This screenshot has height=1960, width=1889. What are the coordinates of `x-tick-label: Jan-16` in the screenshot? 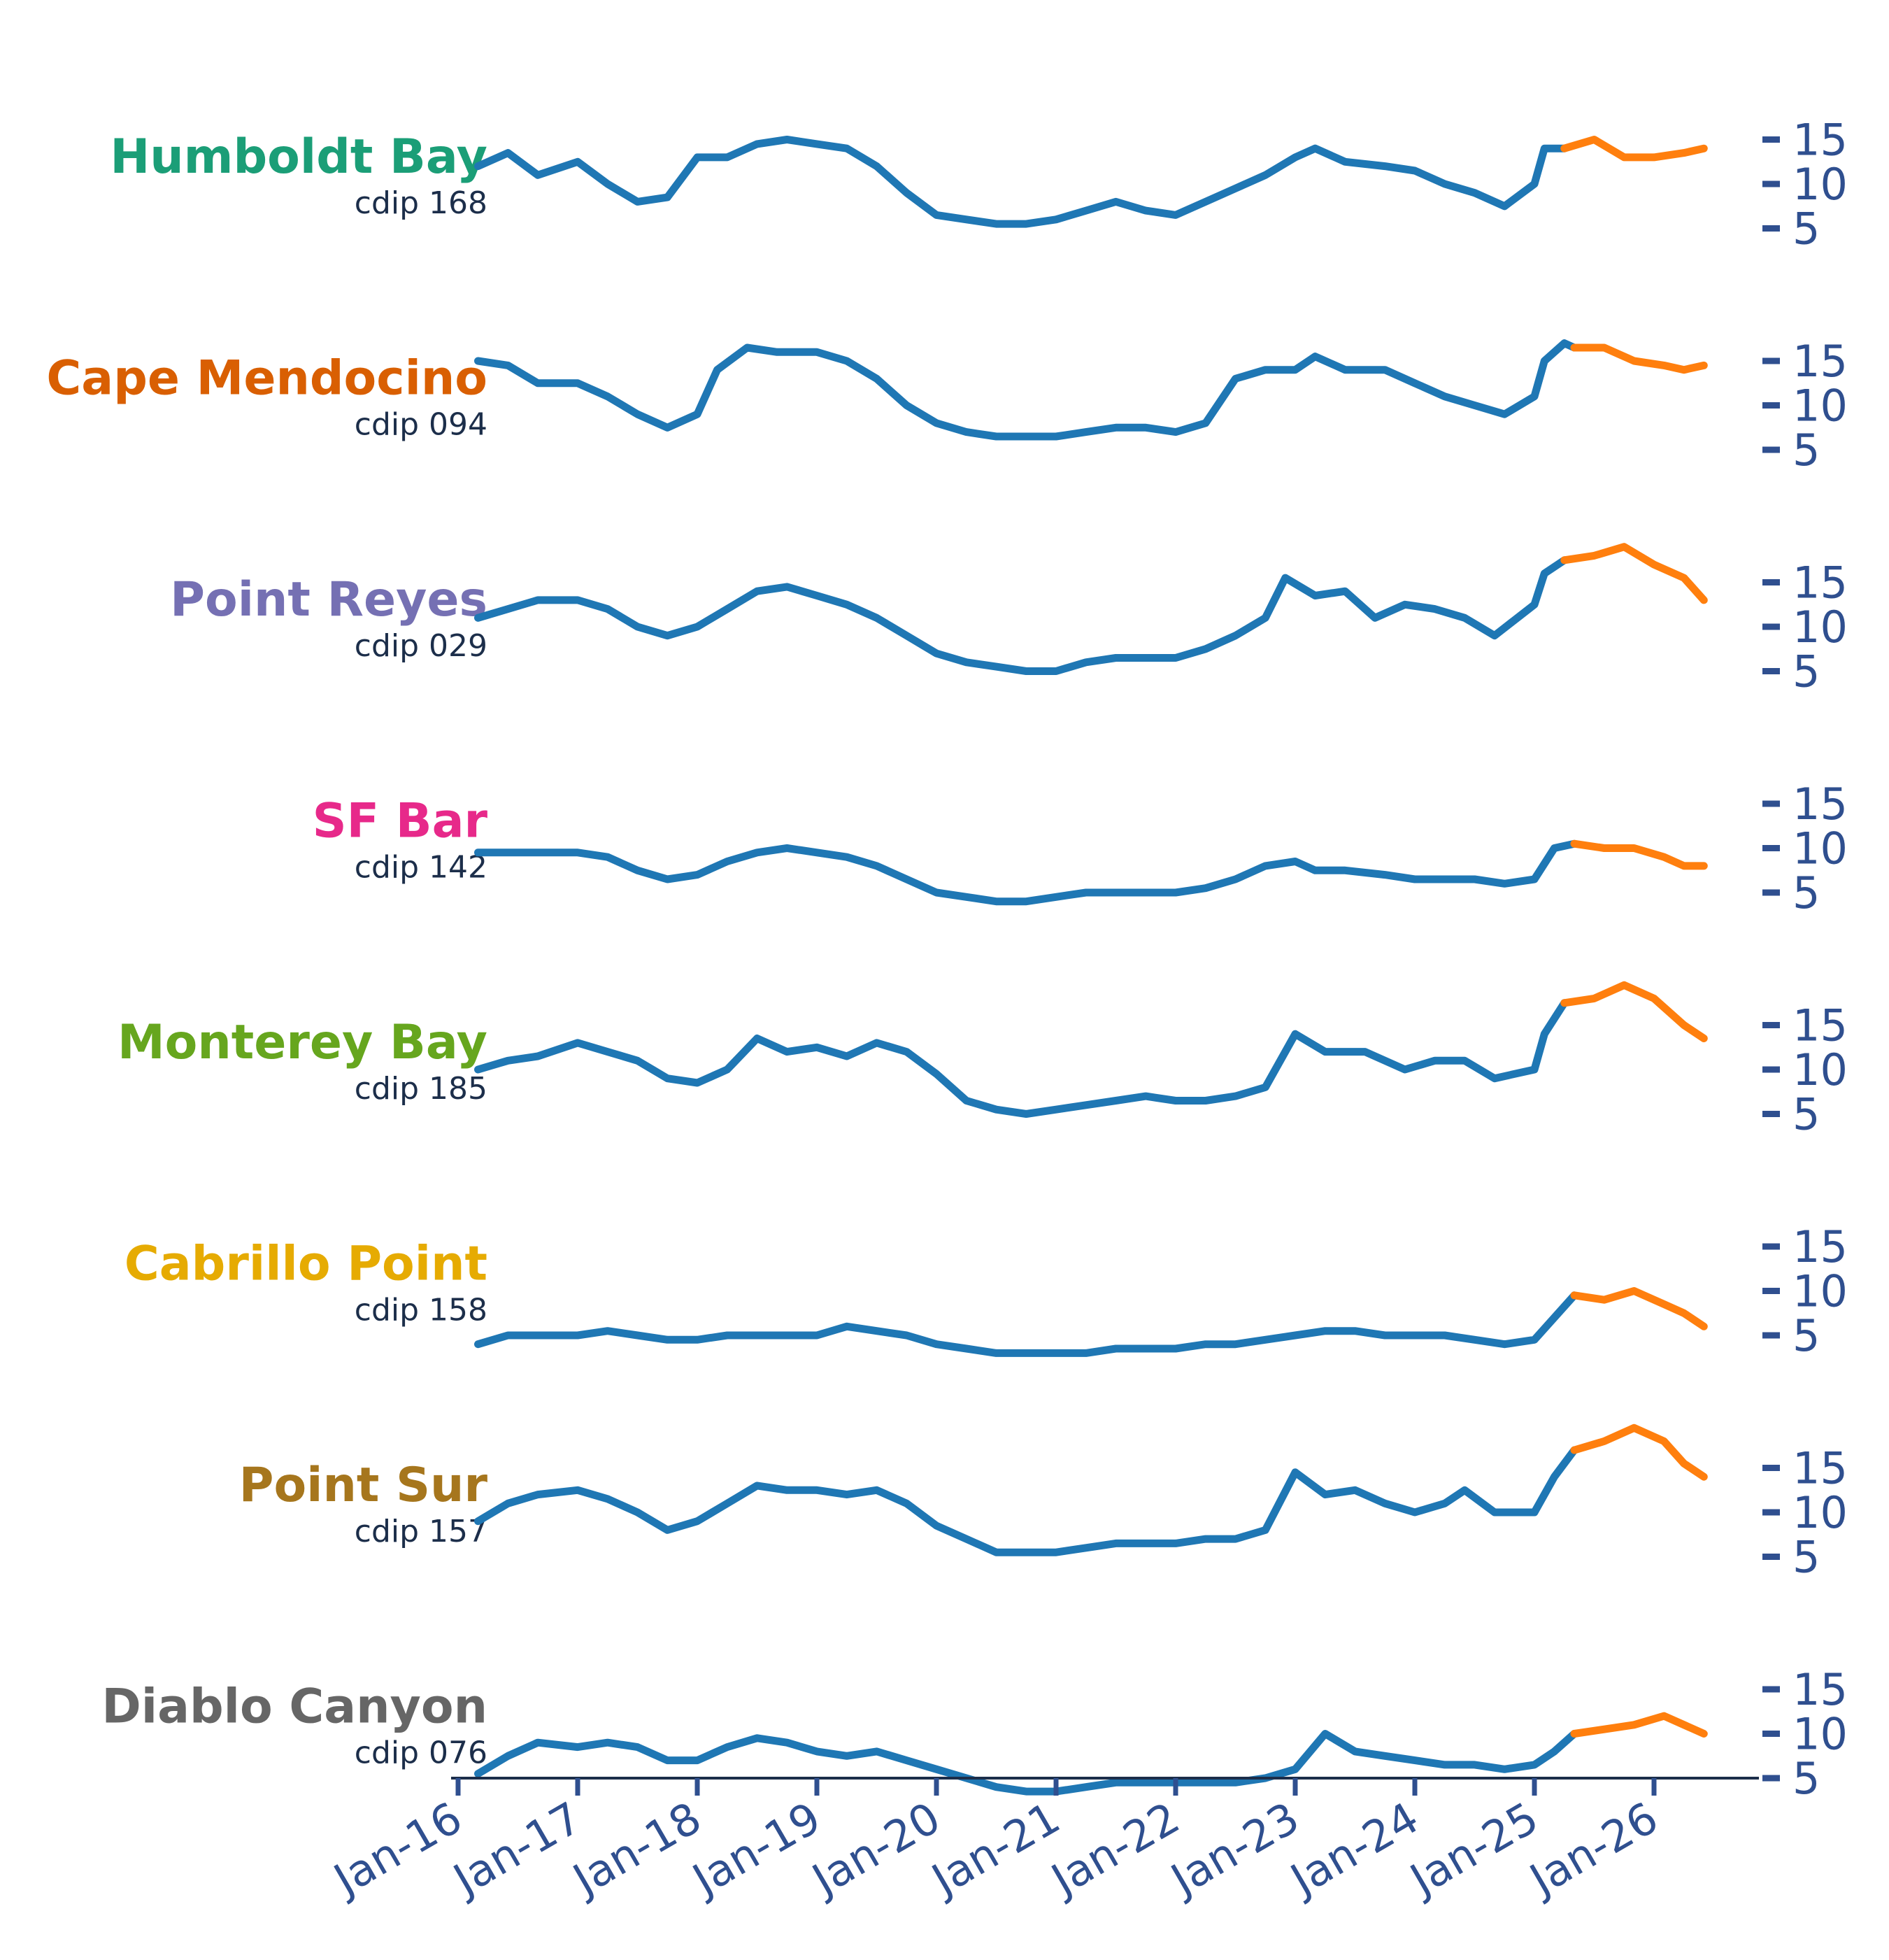 It's located at (396, 1849).